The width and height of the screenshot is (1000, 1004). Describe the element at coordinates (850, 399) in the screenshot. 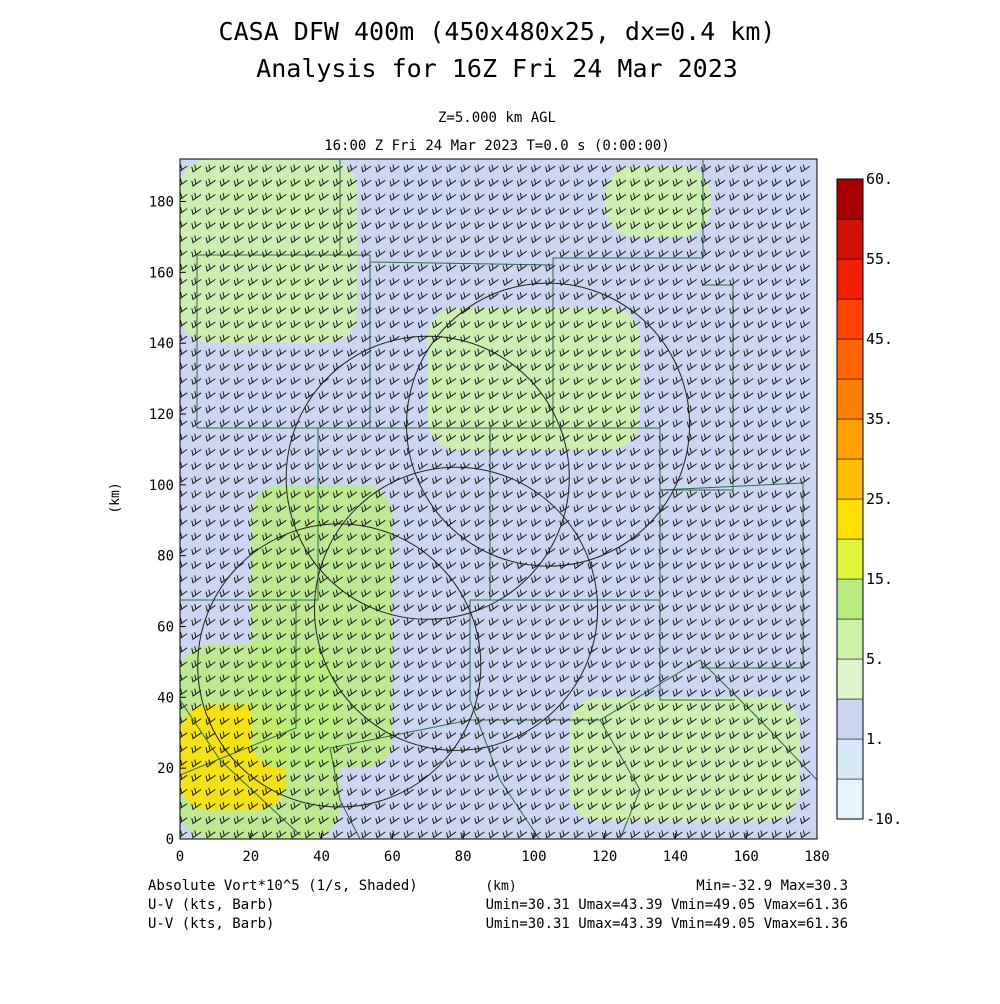

I see `colorbar-swatch` at that location.